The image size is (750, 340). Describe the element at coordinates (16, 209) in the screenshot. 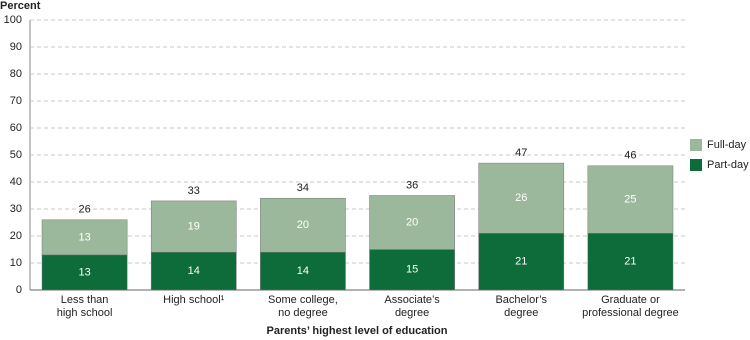

I see `y-tick-label: 30` at that location.